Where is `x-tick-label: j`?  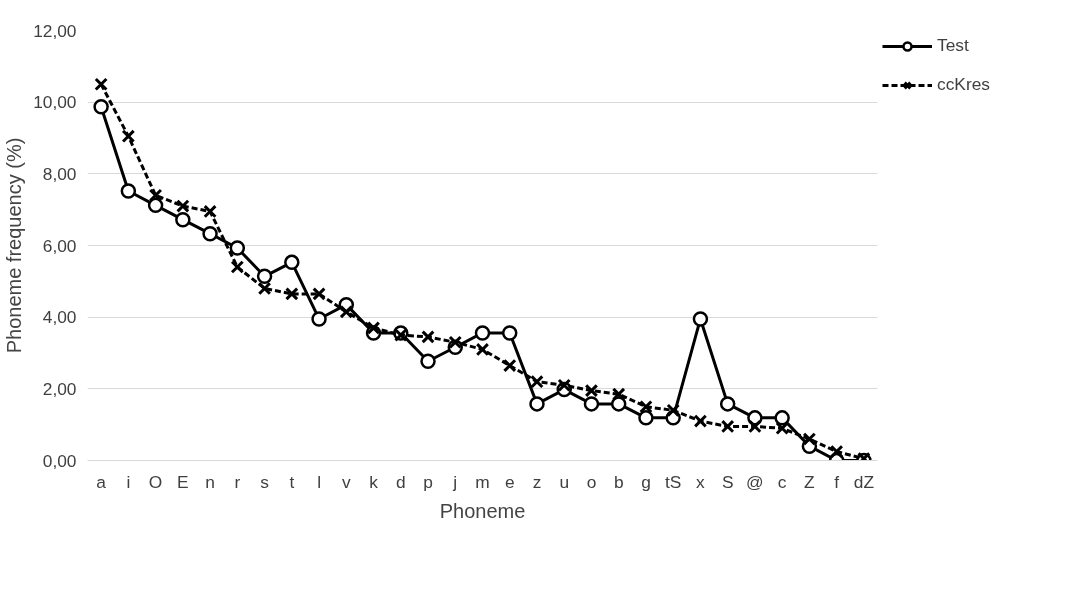 x-tick-label: j is located at coordinates (455, 481).